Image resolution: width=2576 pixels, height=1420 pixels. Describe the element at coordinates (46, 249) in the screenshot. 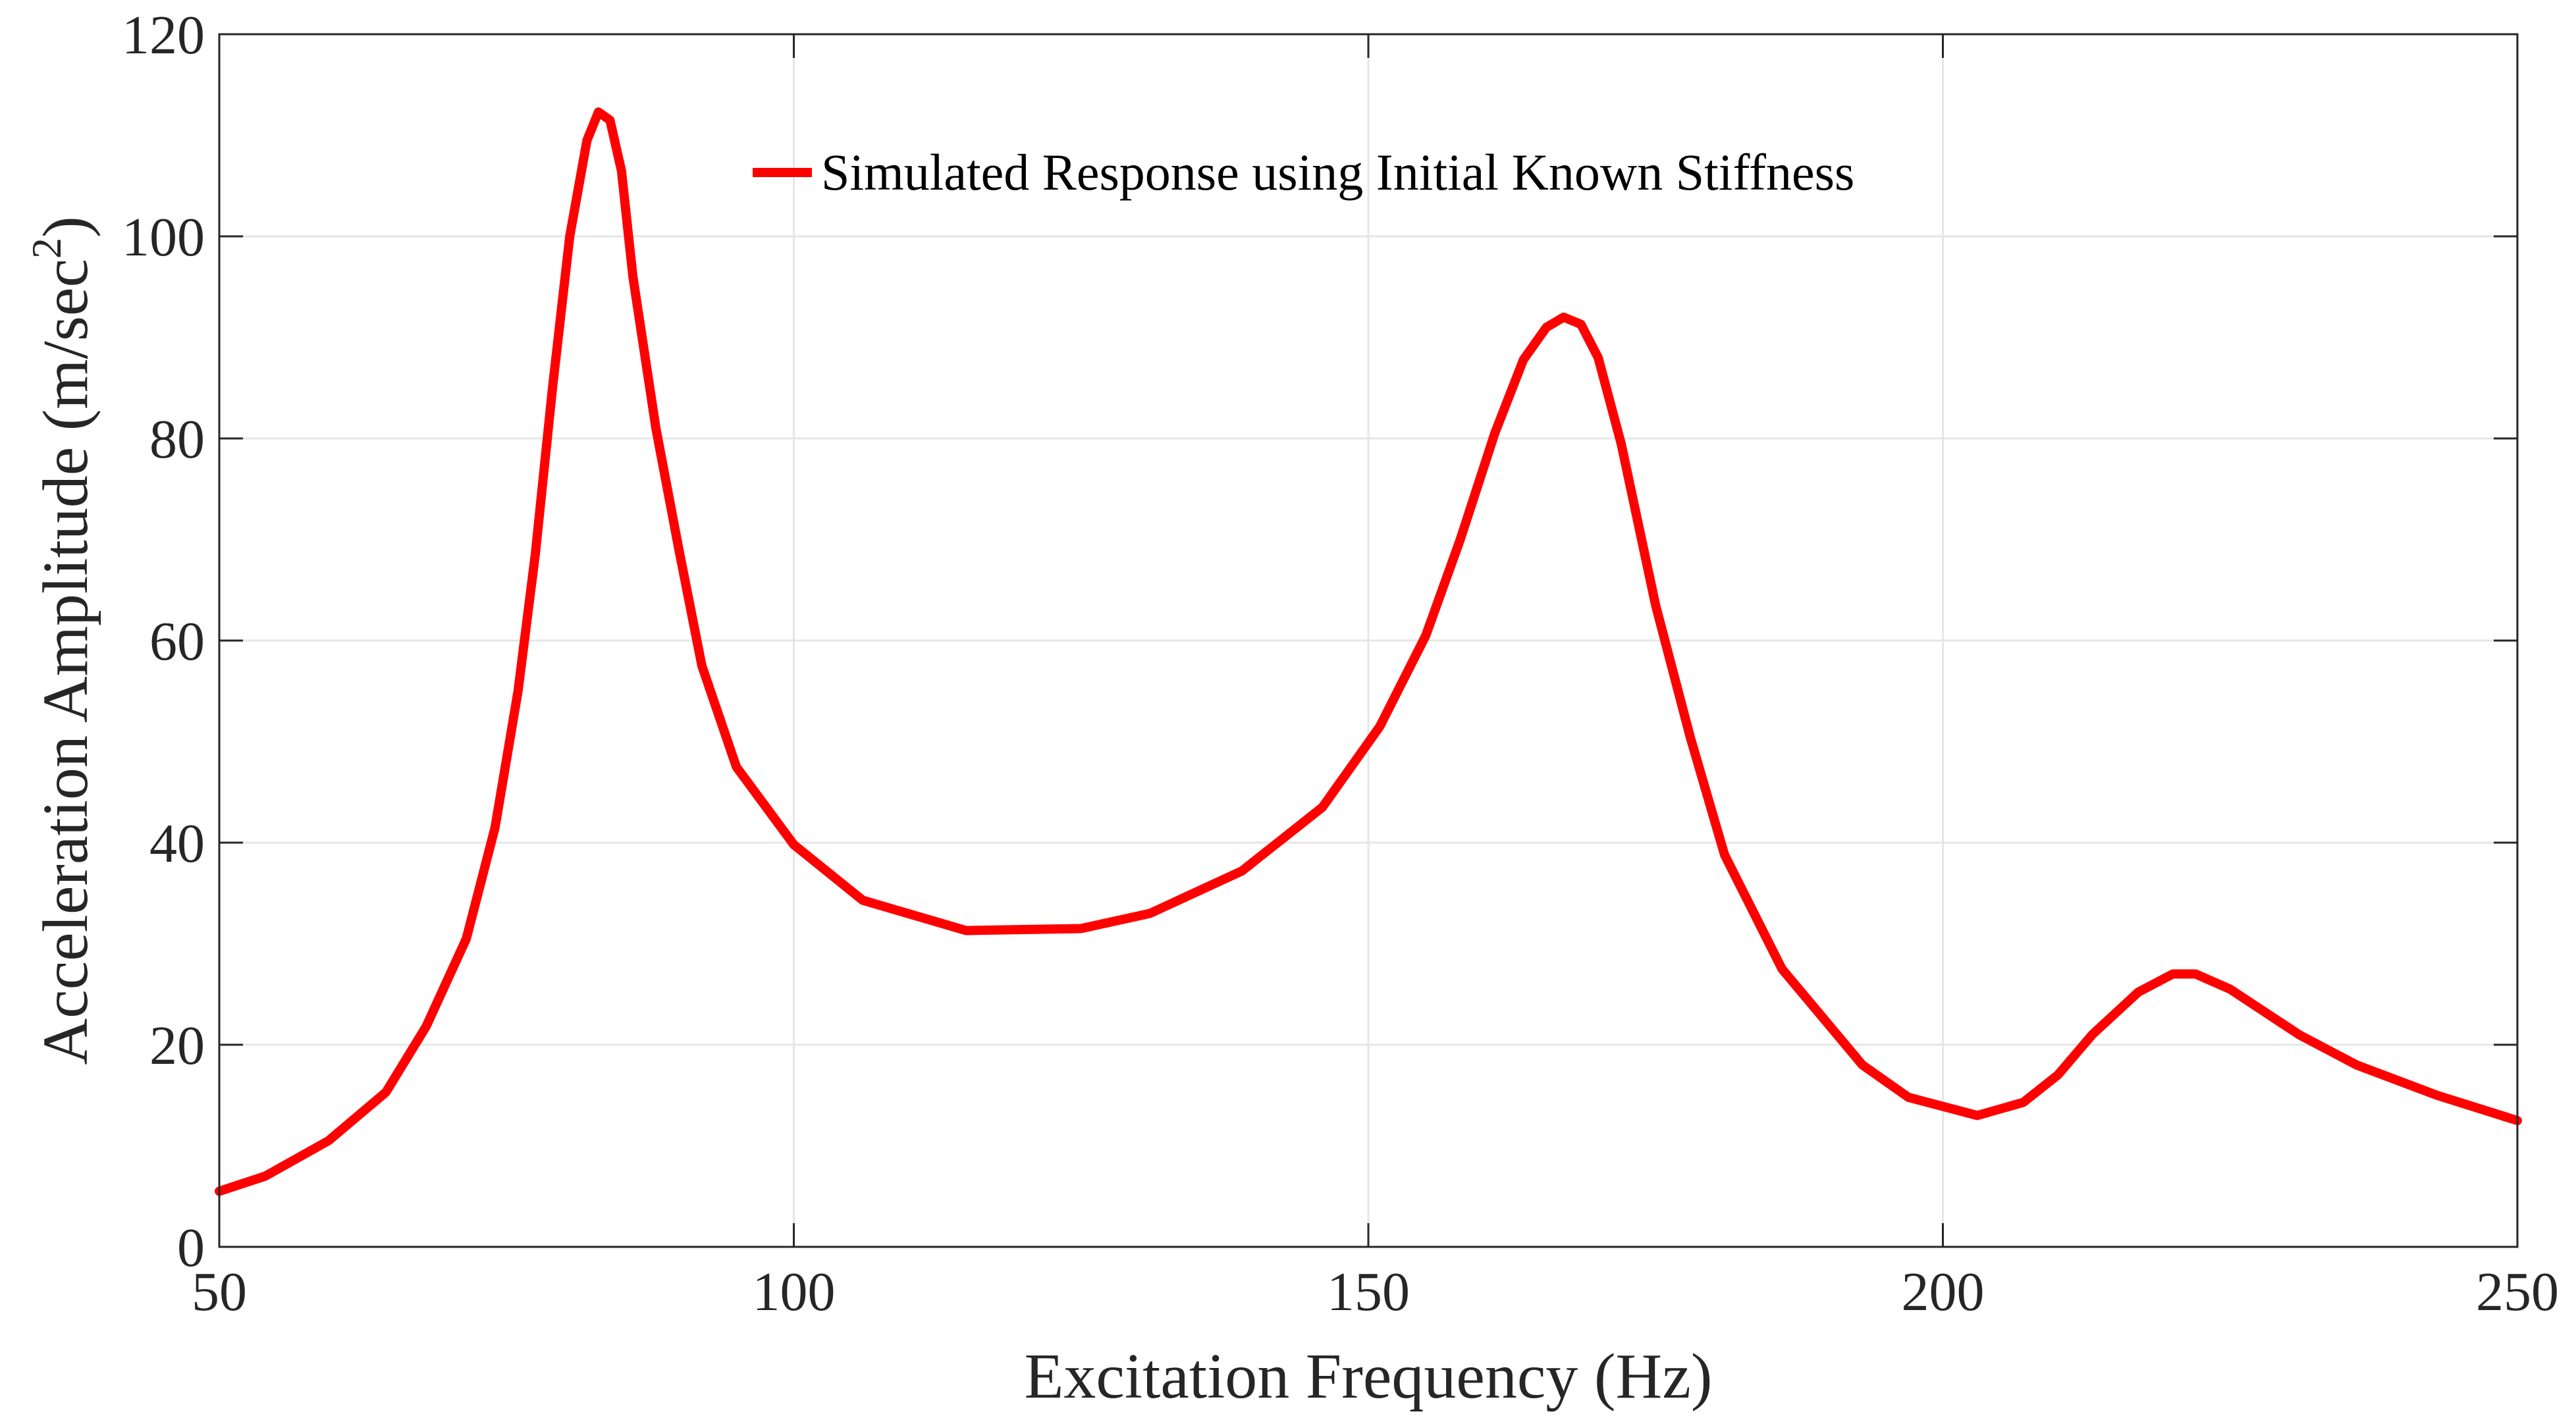

I see `y-axis-title-superscript: 2` at that location.